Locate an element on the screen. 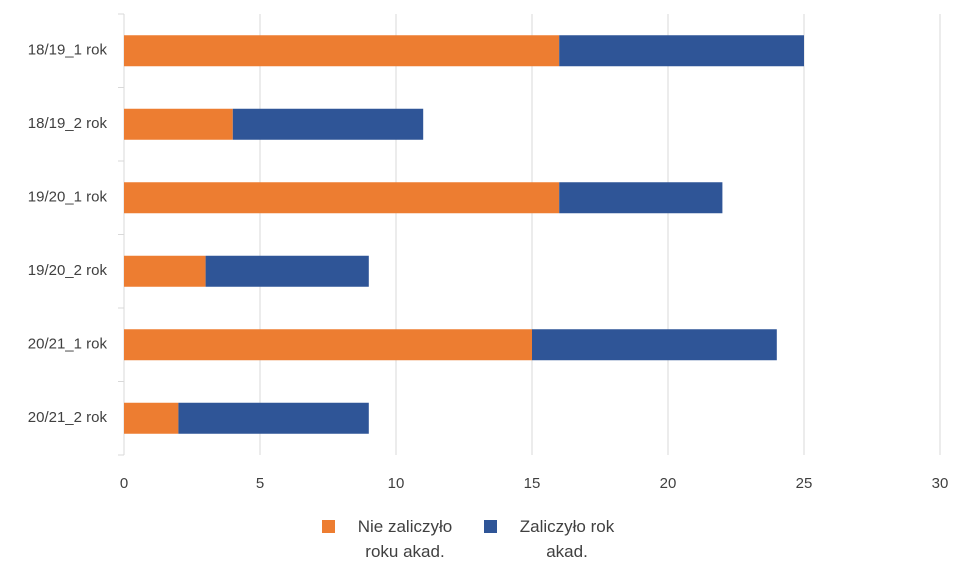 This screenshot has width=954, height=565. x-tick-label-5: 5 is located at coordinates (260, 483).